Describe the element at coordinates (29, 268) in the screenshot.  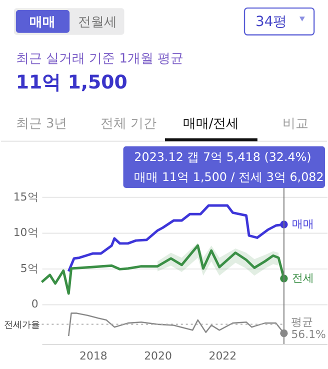
I see `y-tick-label: 5억` at that location.